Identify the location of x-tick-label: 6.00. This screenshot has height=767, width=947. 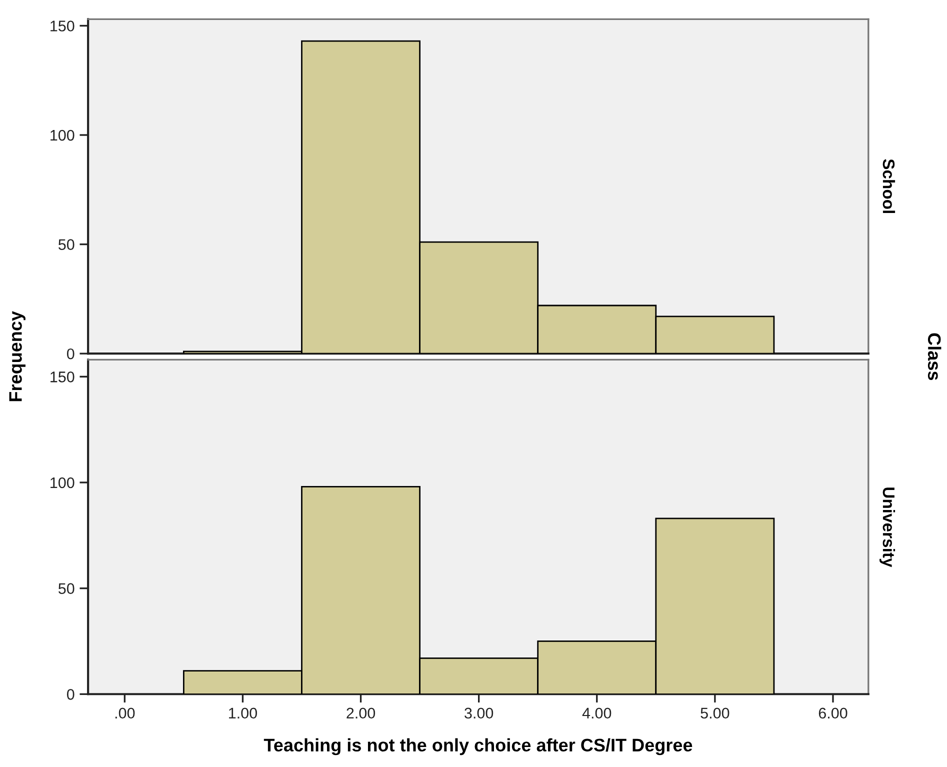
(833, 713).